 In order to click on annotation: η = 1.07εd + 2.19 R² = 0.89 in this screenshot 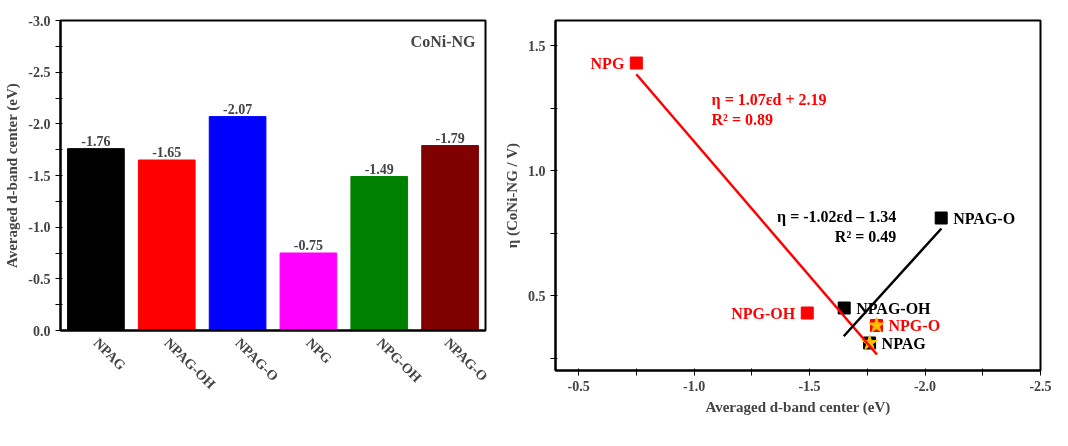, I will do `click(769, 109)`.